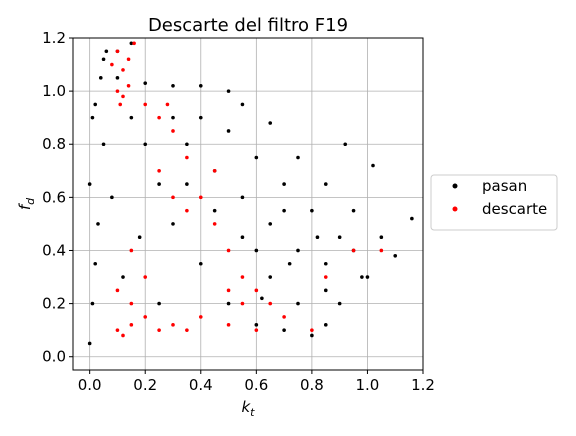  I want to click on y-tick-label: 0.0, so click(54, 357).